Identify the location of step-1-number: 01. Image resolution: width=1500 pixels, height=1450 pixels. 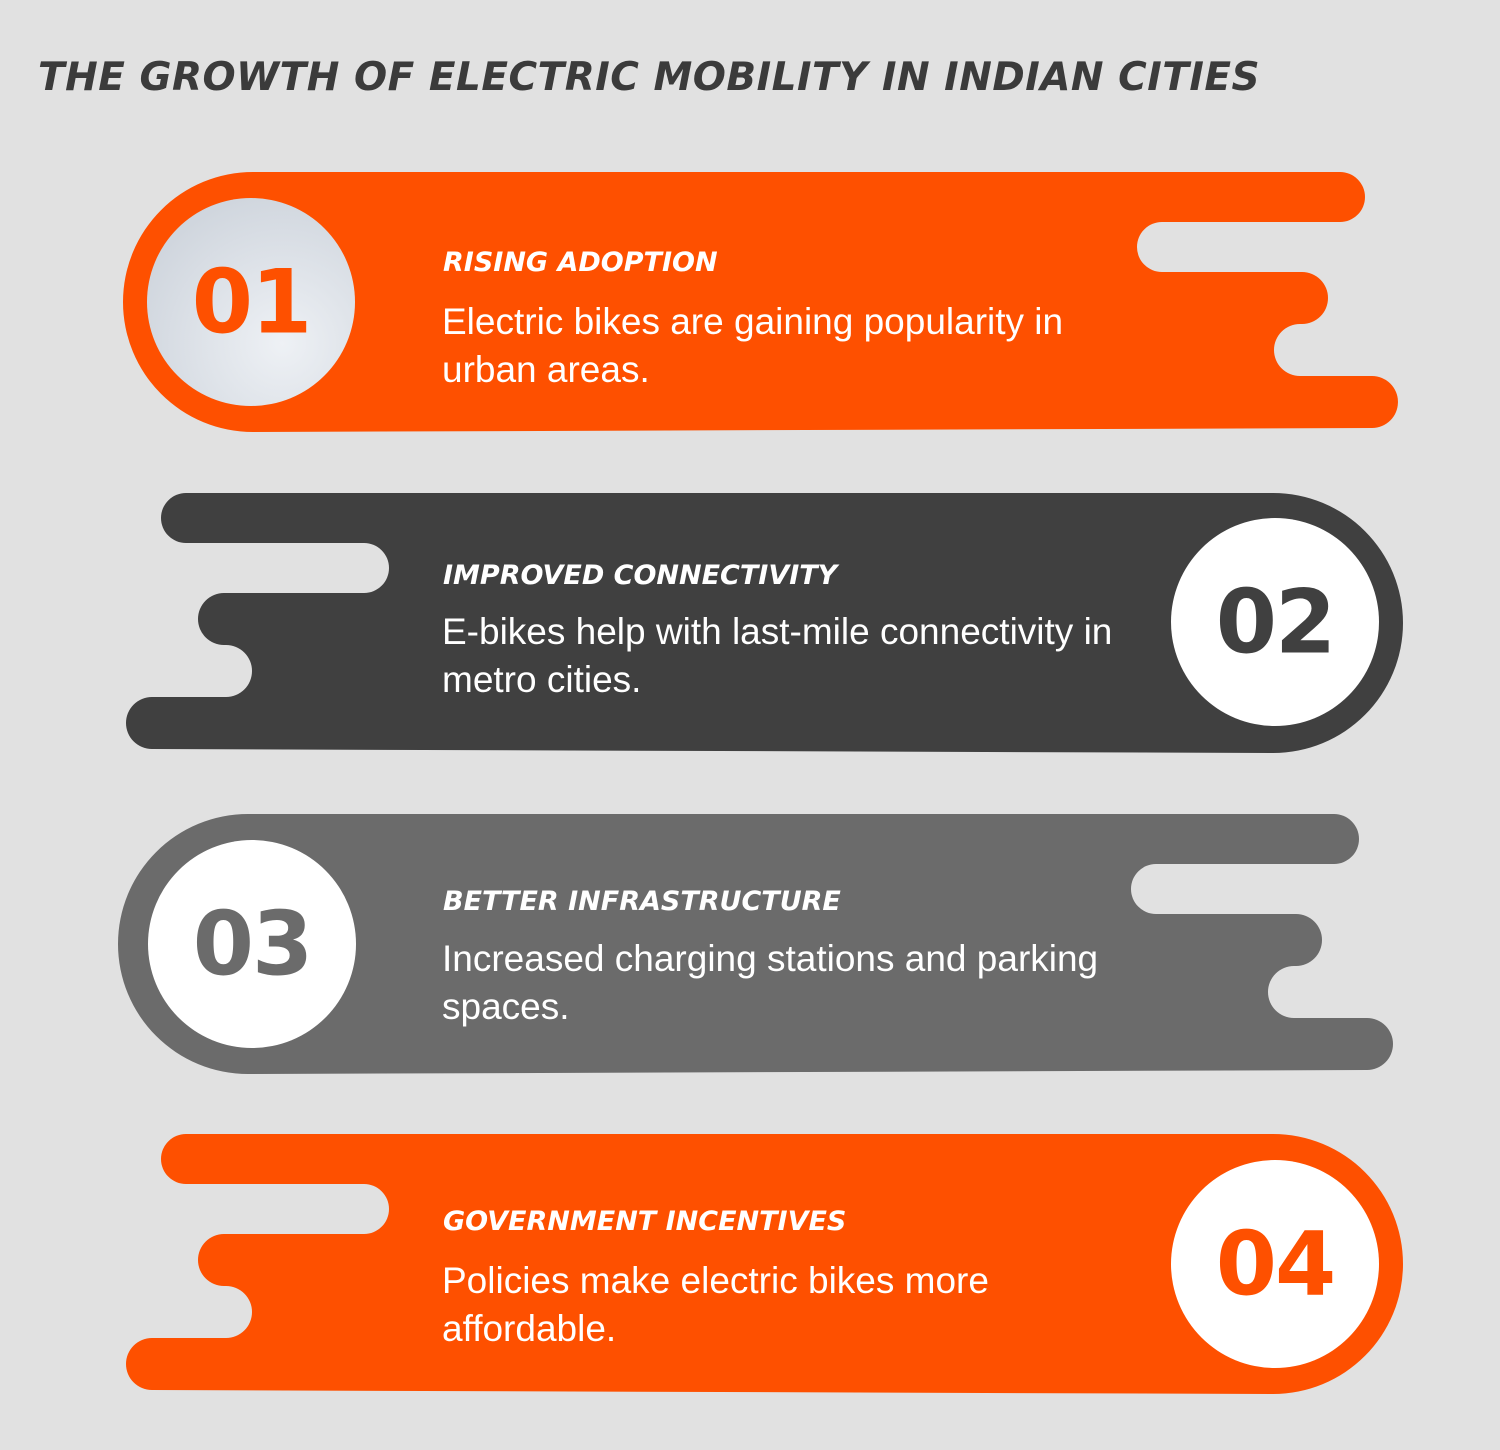
(251, 302).